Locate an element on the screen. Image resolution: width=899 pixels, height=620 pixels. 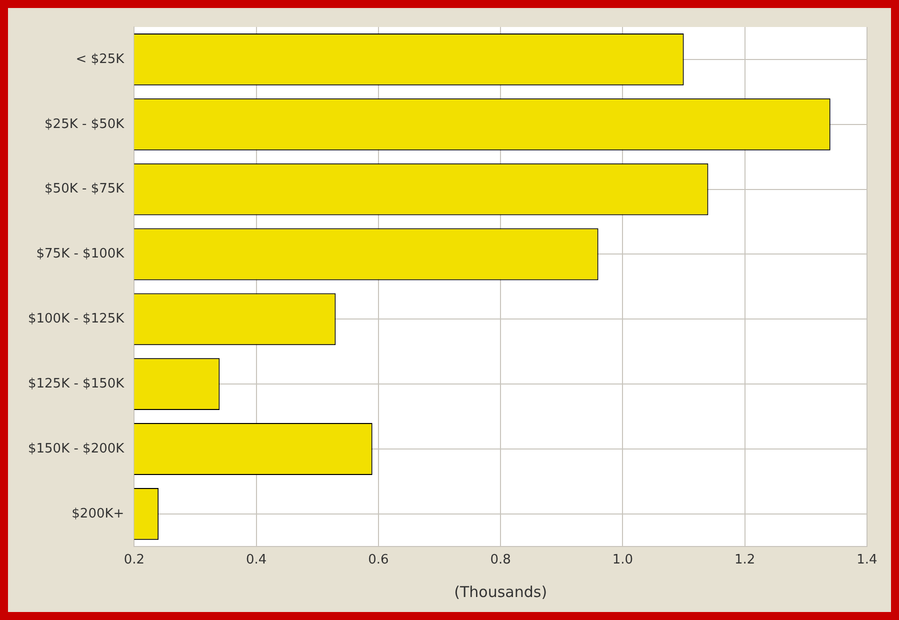
y-tick-label: $100K - $125K is located at coordinates (76, 319).